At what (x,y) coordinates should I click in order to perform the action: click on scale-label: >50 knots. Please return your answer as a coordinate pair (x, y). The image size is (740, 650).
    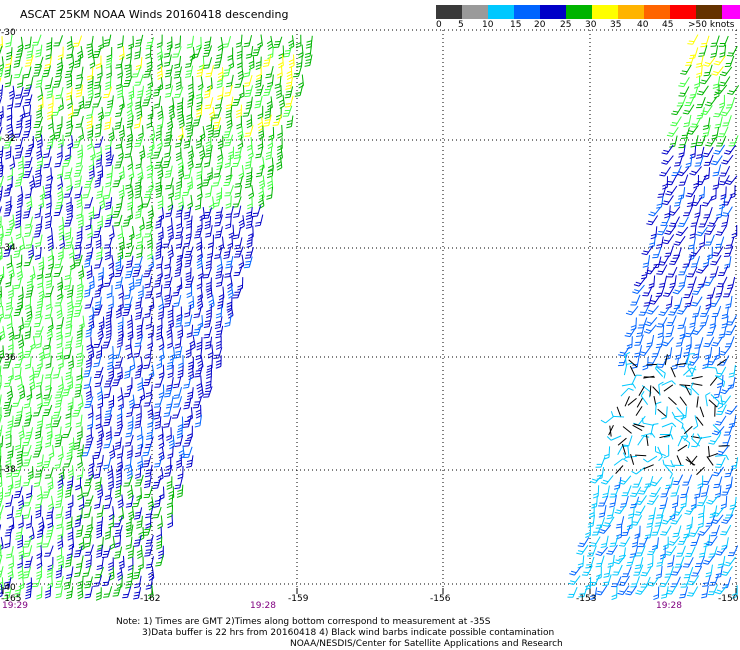
    Looking at the image, I should click on (711, 25).